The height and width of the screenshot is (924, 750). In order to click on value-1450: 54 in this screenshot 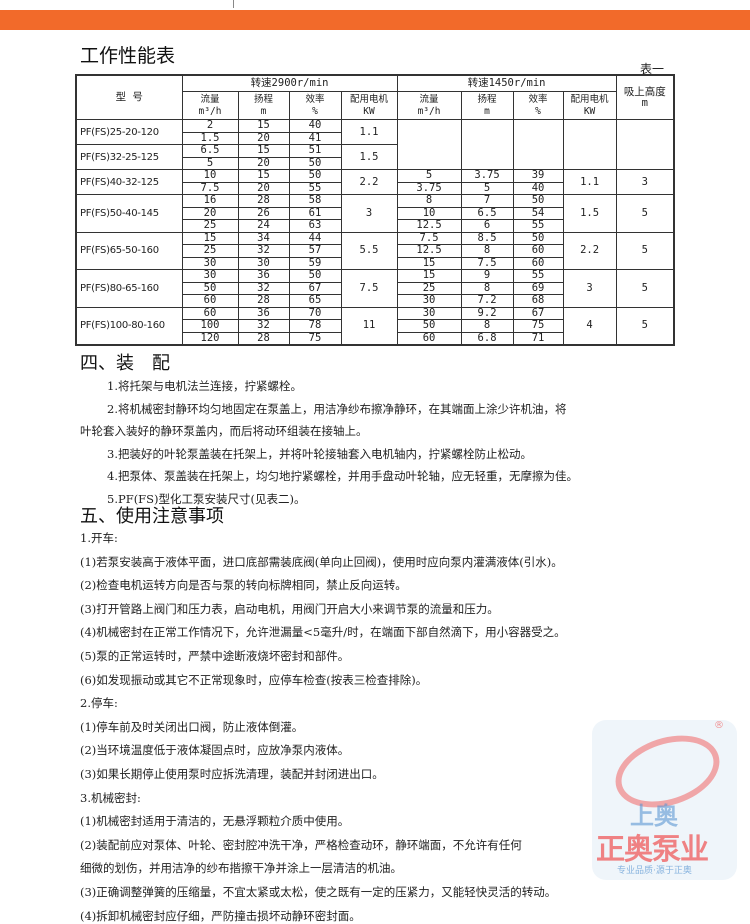, I will do `click(538, 213)`.